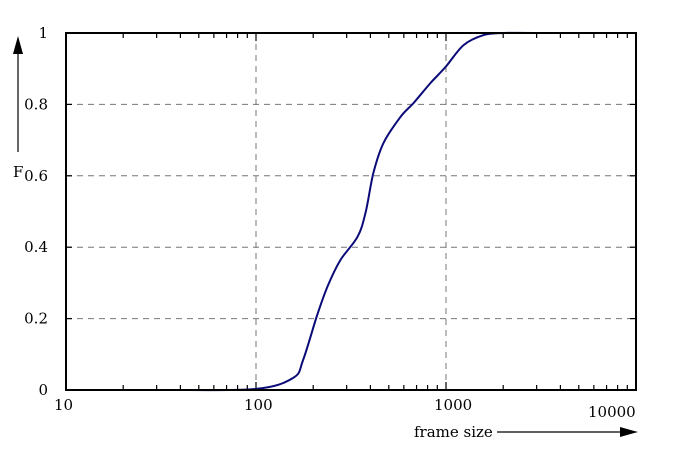 This screenshot has width=686, height=450. What do you see at coordinates (43, 390) in the screenshot?
I see `y-tick-label: 0` at bounding box center [43, 390].